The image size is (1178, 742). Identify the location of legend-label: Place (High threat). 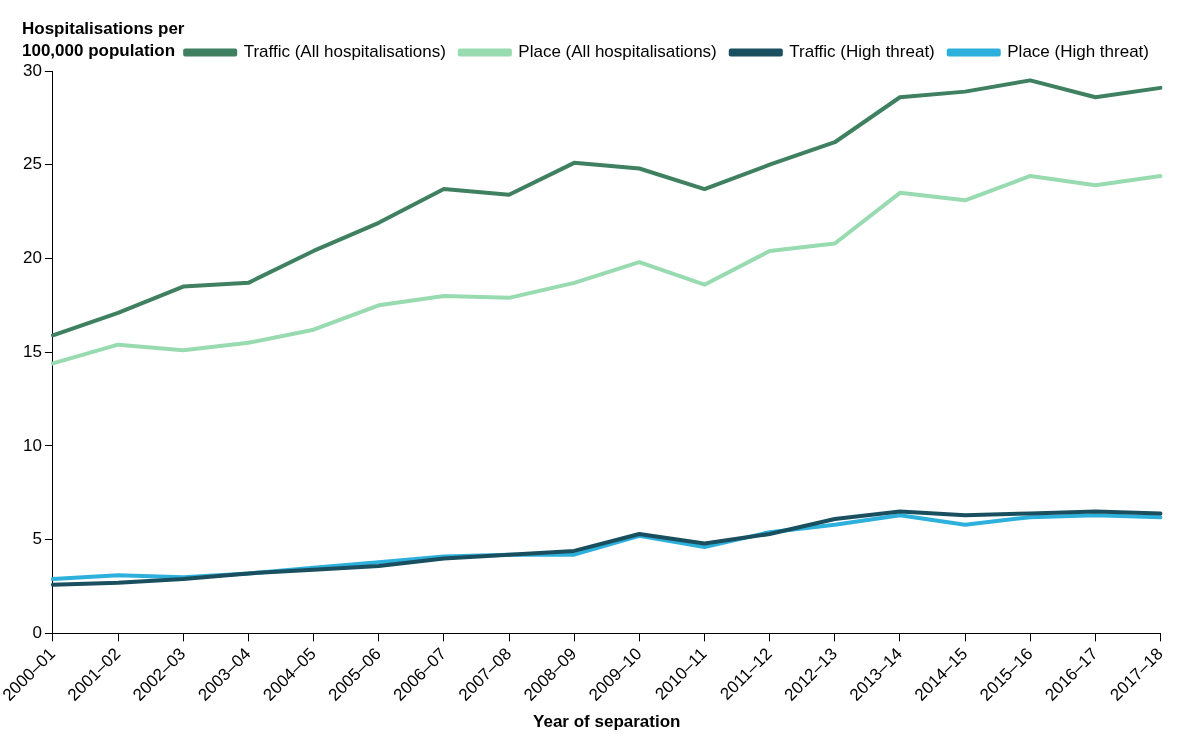
(1078, 52).